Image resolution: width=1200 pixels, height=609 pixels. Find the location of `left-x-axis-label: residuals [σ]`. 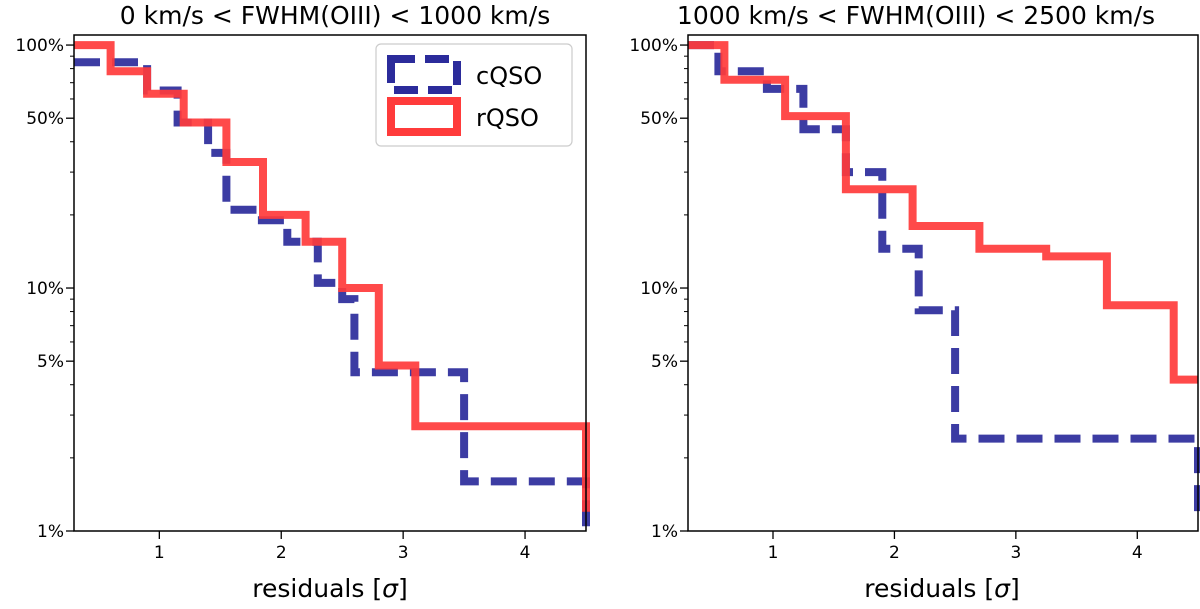

left-x-axis-label: residuals [σ] is located at coordinates (329, 588).